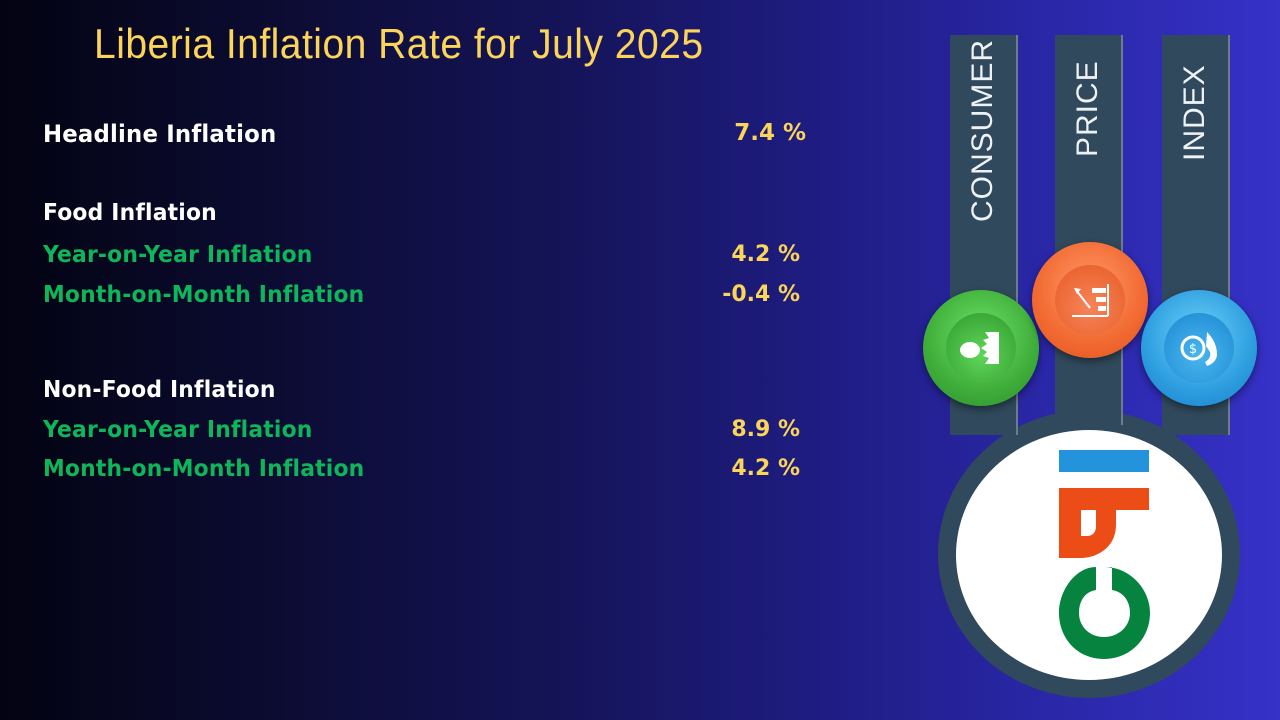 The height and width of the screenshot is (720, 1280). I want to click on consumer-icon, so click(979, 348).